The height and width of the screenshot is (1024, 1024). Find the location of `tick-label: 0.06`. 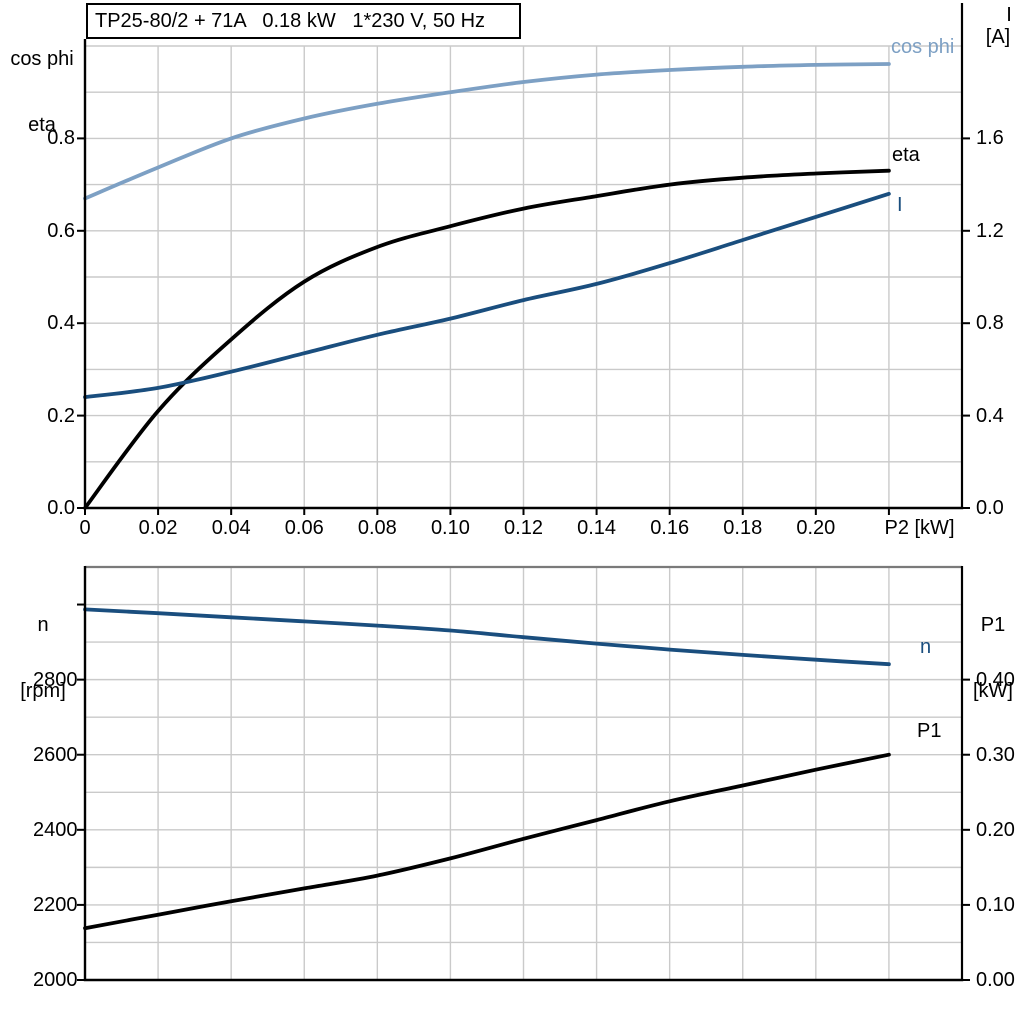

tick-label: 0.06 is located at coordinates (304, 528).